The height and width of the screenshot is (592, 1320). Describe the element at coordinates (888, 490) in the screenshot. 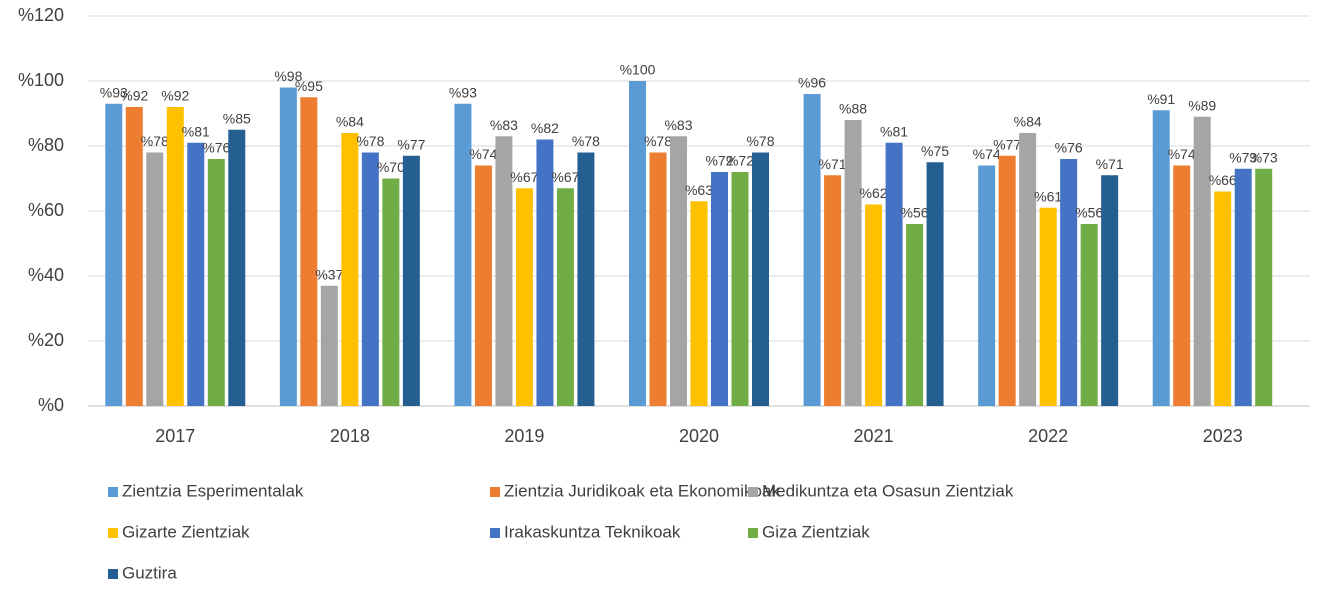

I see `legend-label: Medikuntza eta Osasun Zientziak` at that location.